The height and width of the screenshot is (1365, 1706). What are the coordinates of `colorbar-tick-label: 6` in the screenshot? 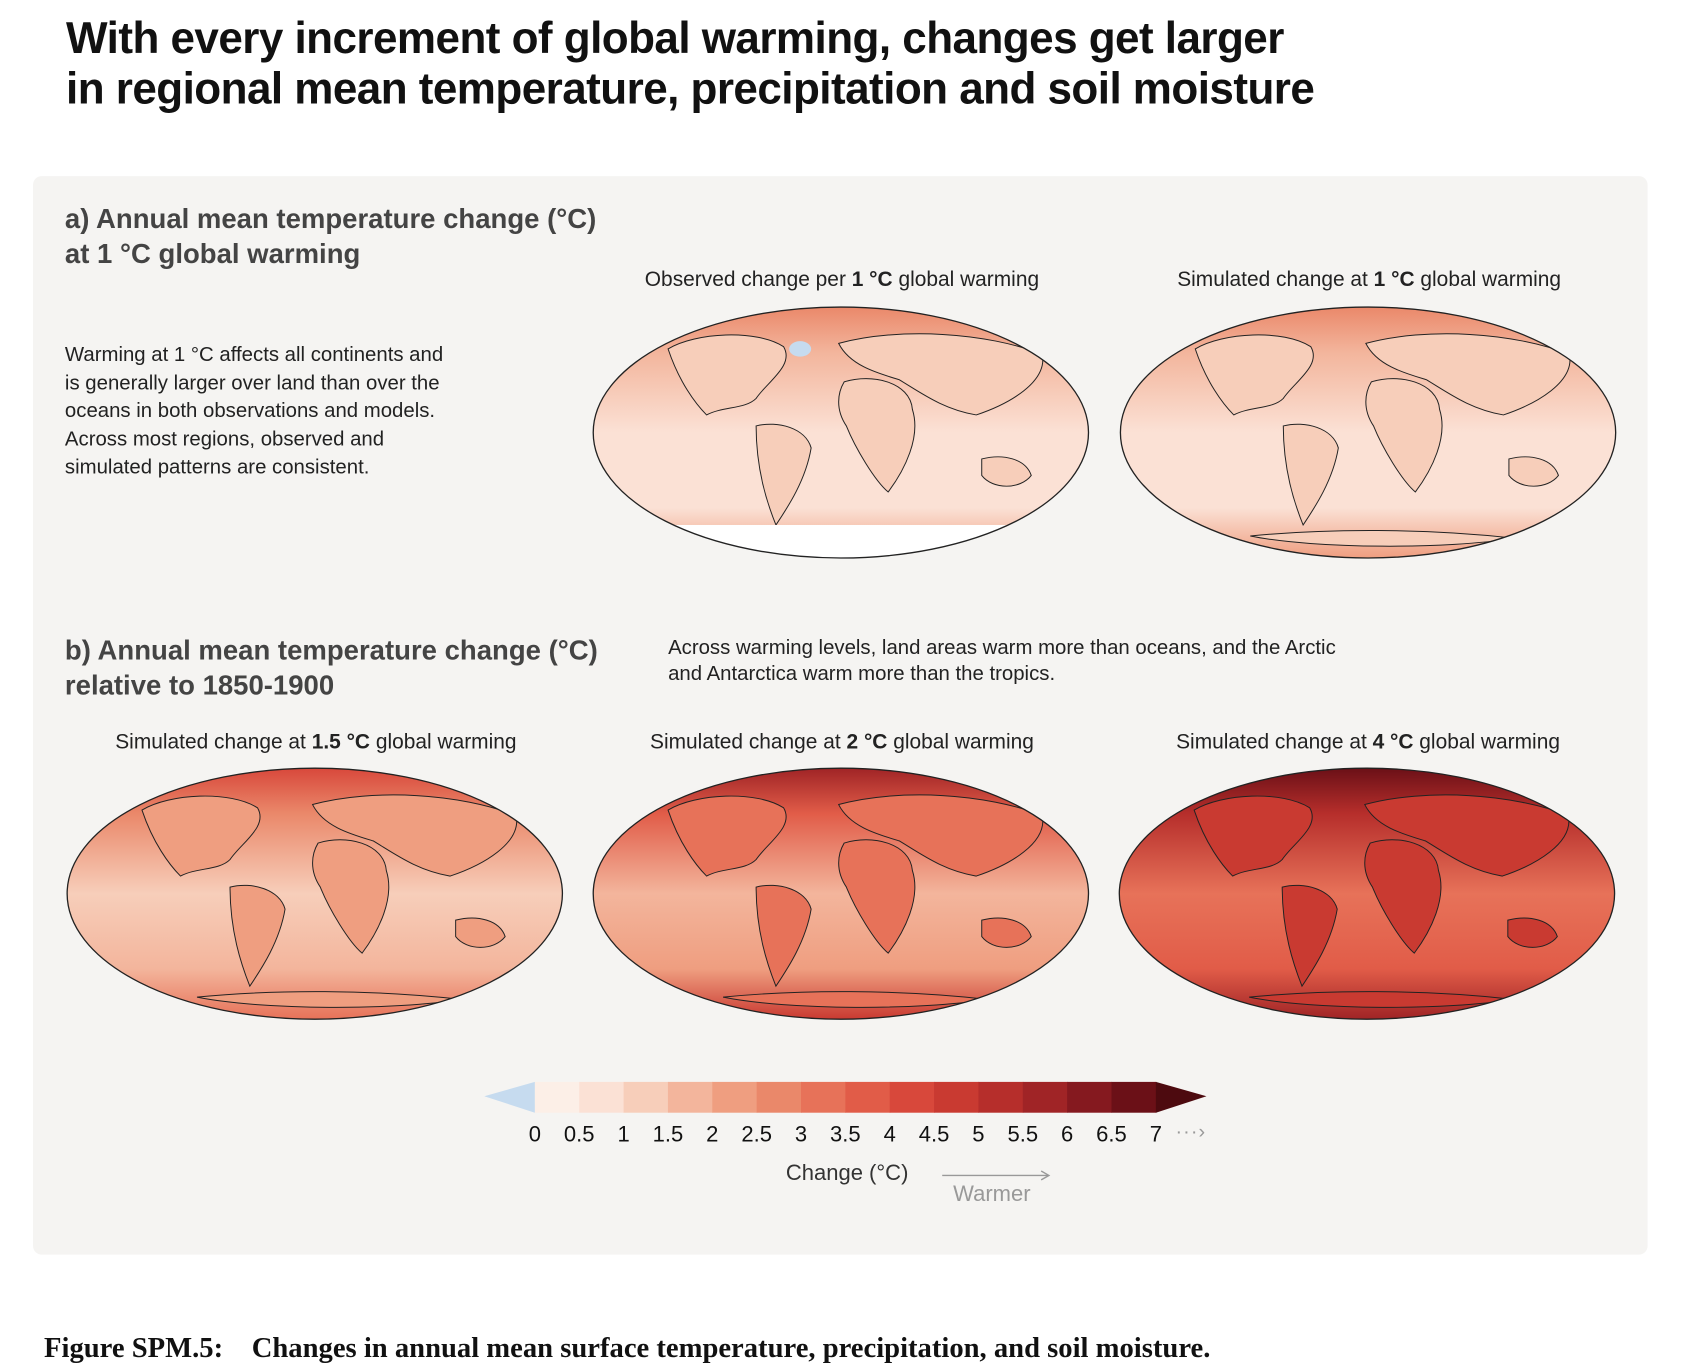 It's located at (1067, 1134).